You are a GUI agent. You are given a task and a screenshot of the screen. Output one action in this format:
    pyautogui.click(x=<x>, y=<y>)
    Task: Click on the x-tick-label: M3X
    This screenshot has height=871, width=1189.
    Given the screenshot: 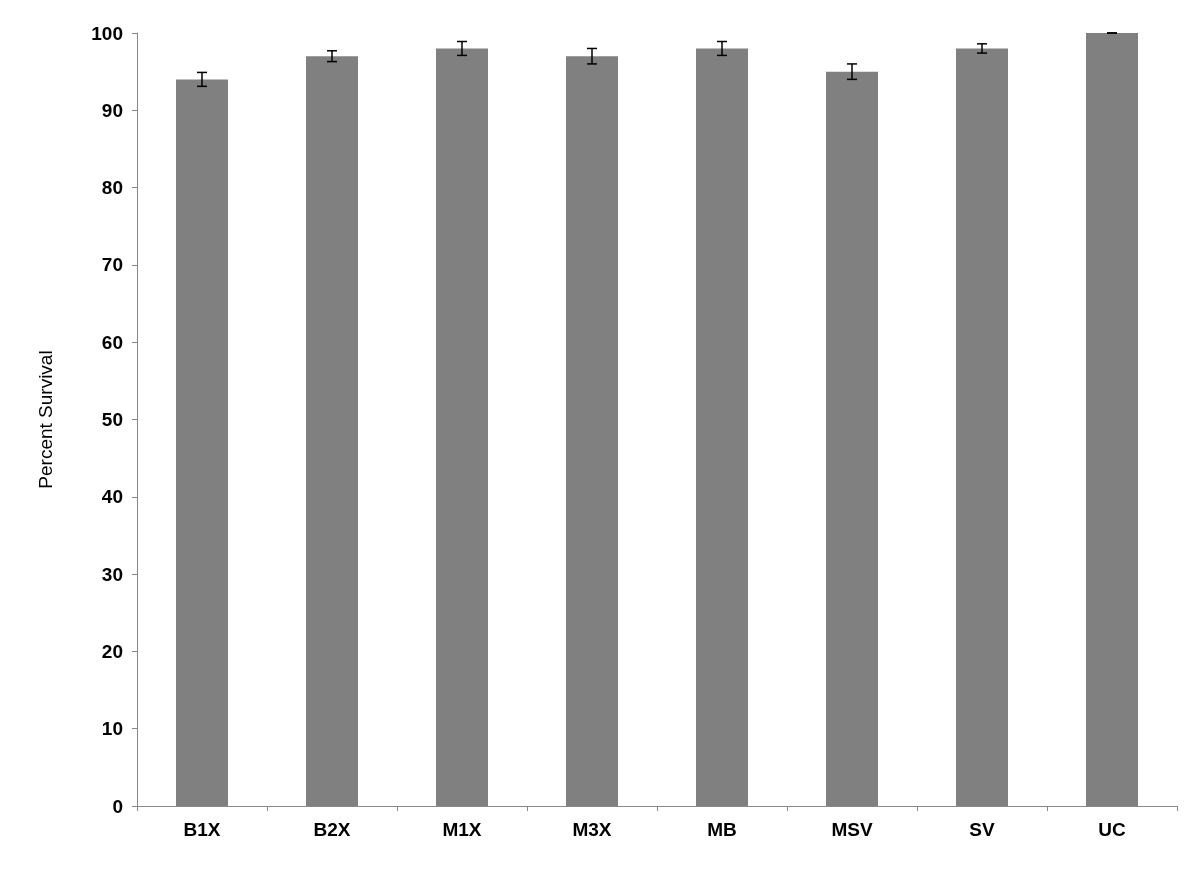 What is the action you would take?
    pyautogui.click(x=592, y=829)
    